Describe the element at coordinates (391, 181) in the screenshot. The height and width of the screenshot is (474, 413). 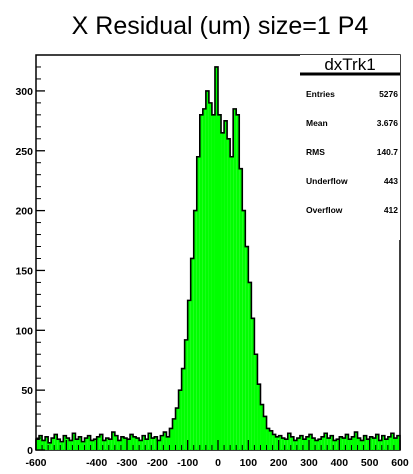
I see `stats-row-value: 443` at that location.